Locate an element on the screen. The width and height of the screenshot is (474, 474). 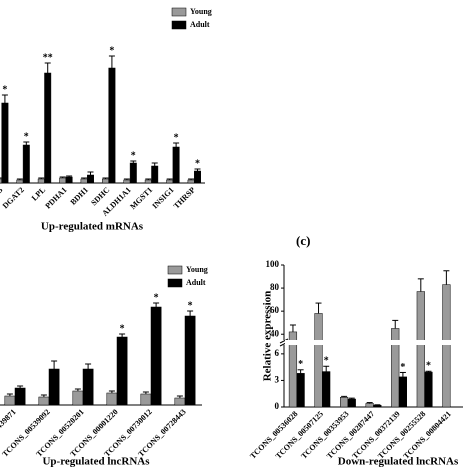
y-tick-label: 60 is located at coordinates (275, 310).